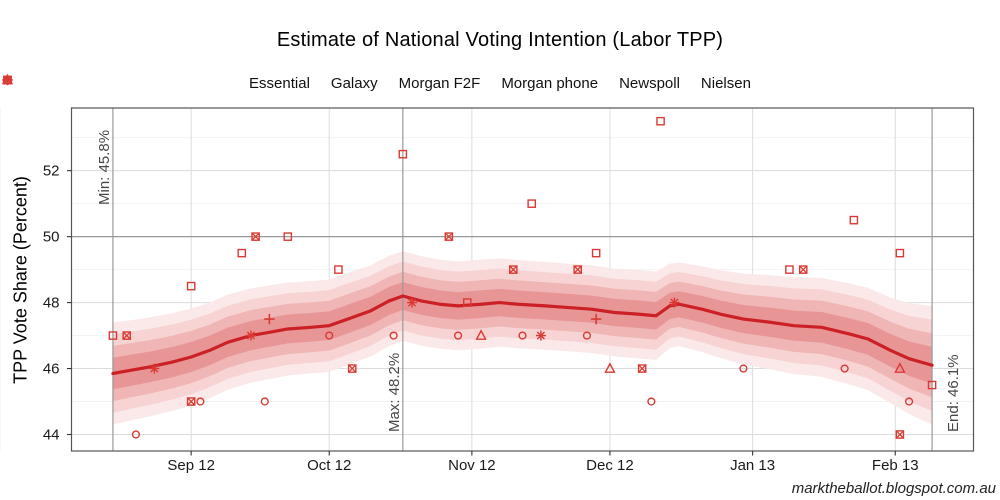  Describe the element at coordinates (7, 80) in the screenshot. I see `asterisk-icon` at that location.